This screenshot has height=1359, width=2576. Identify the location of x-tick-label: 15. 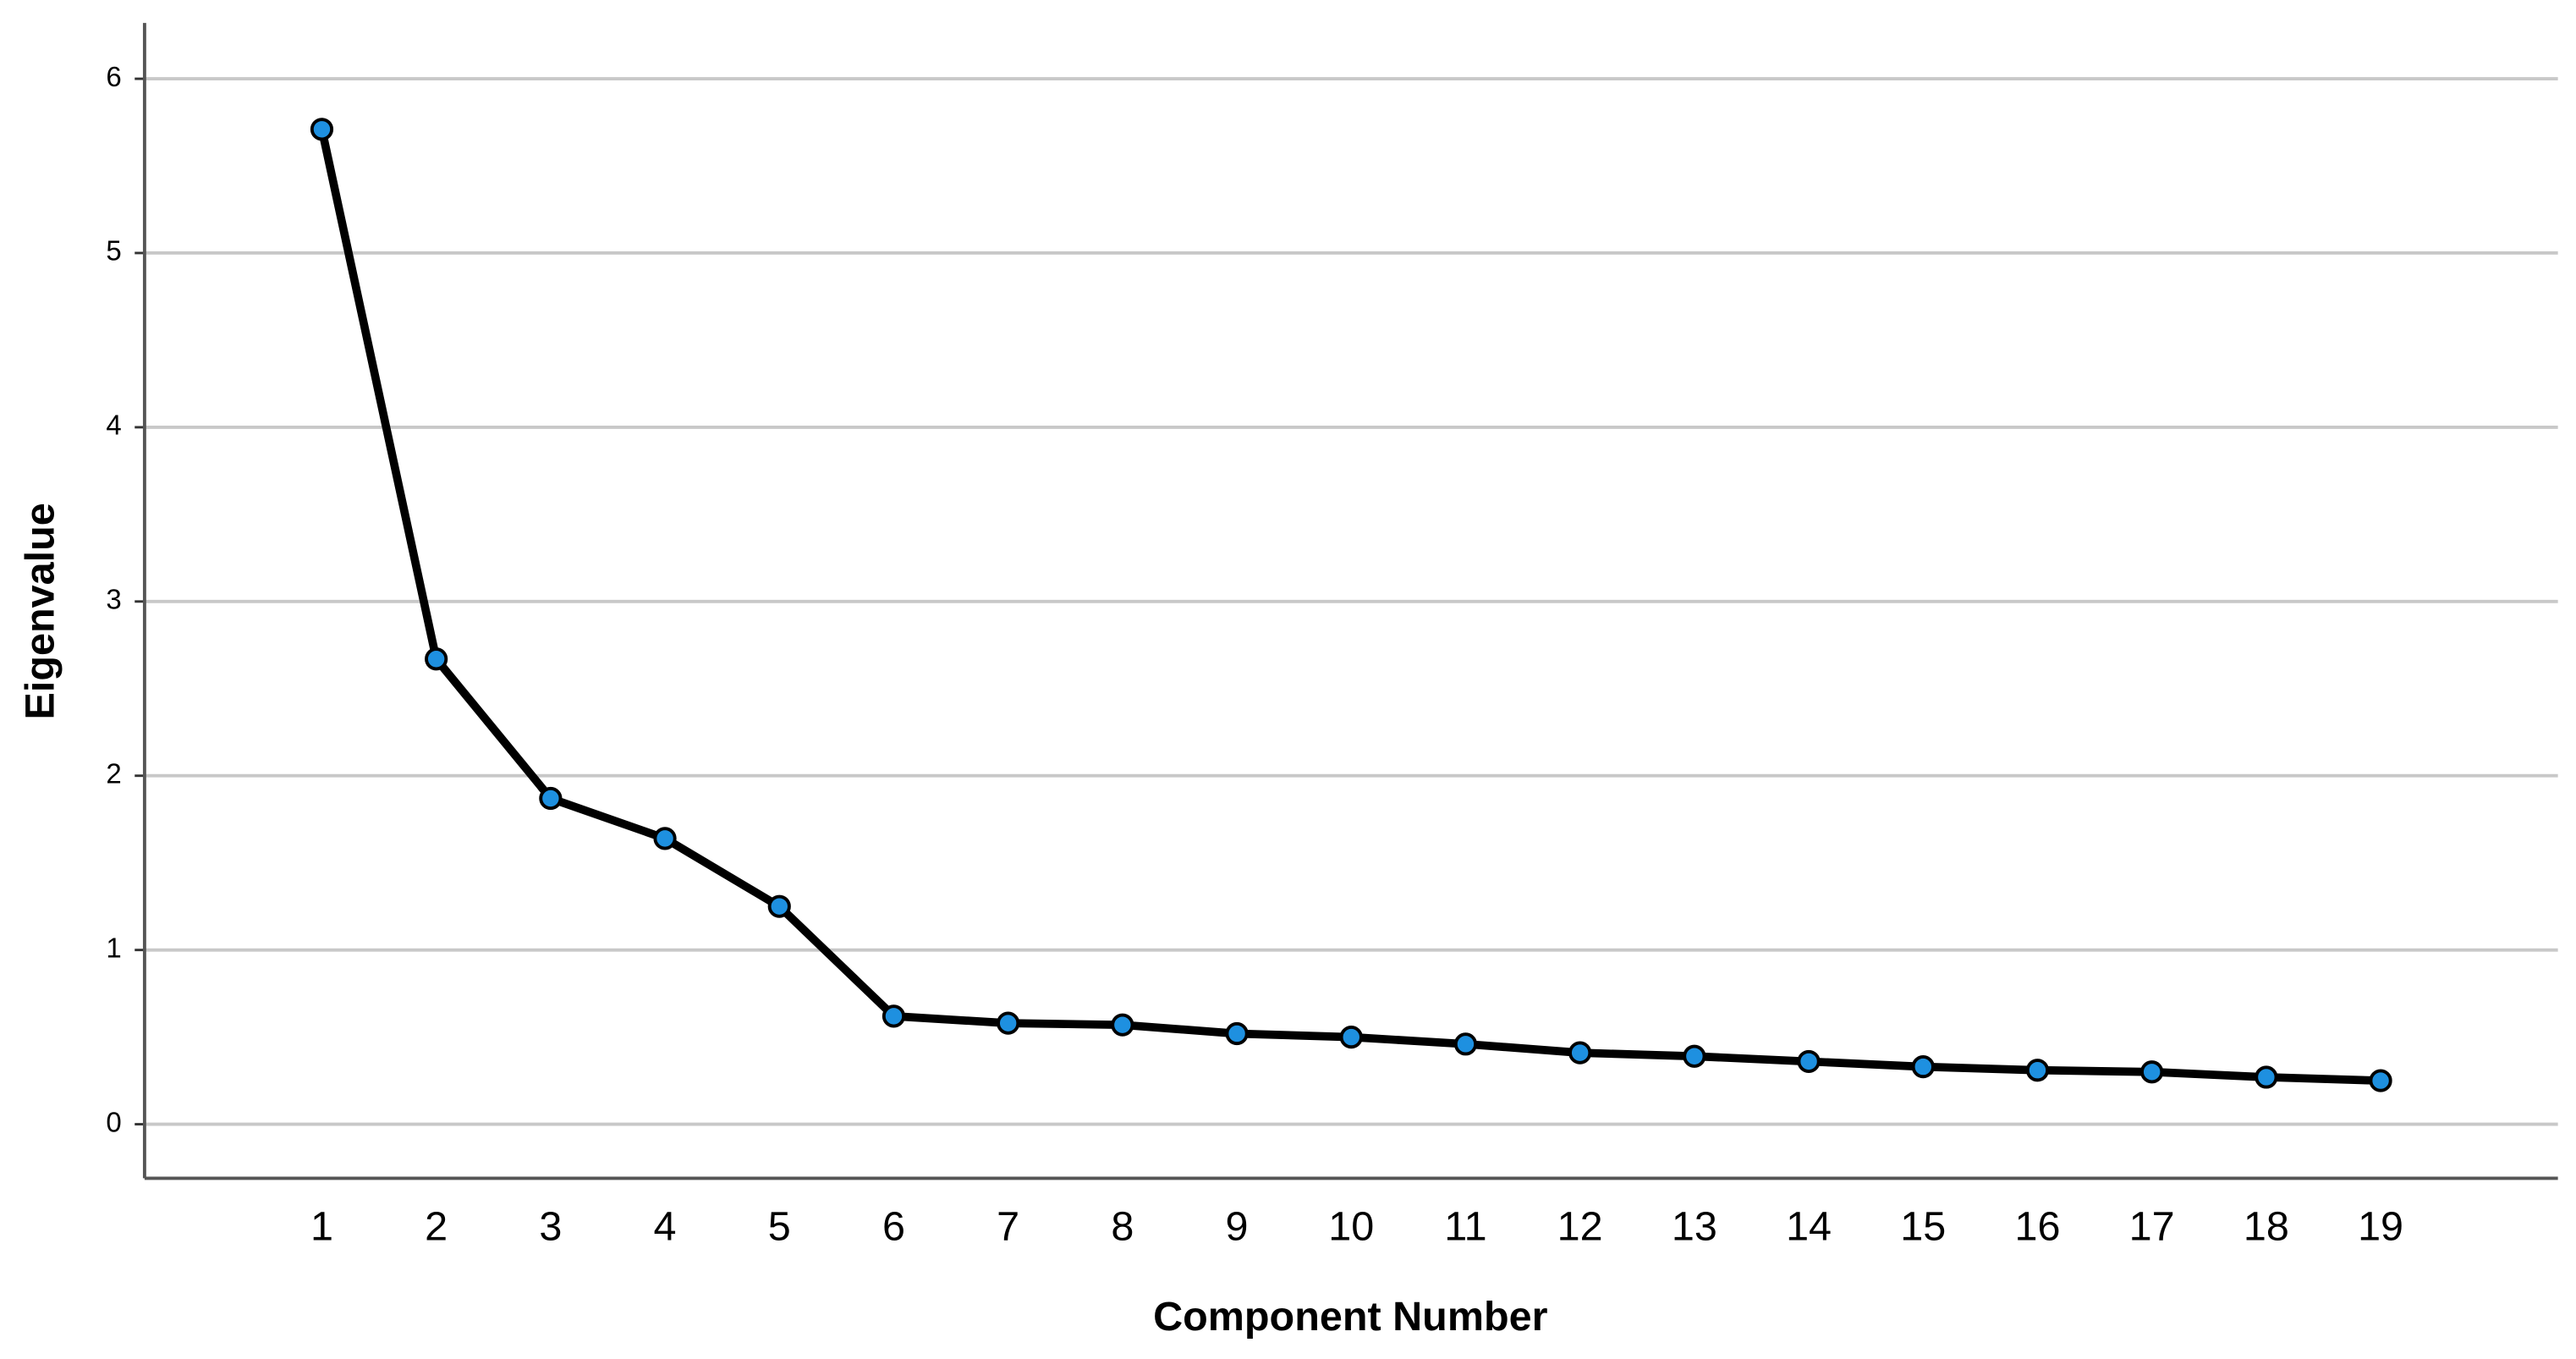
(1923, 1226).